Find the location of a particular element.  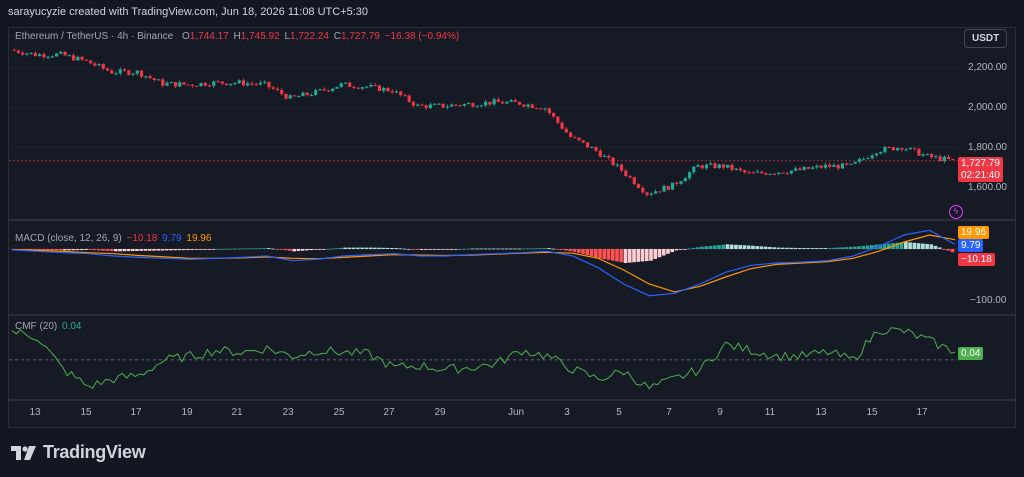

last-price-tag: 1,727.79 is located at coordinates (980, 163).